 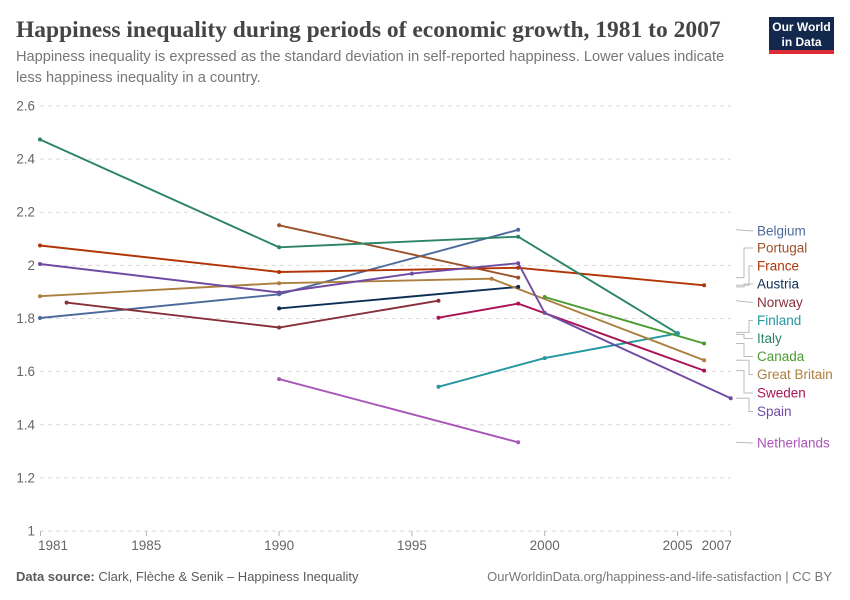 I want to click on svg-text: 1, so click(x=31, y=531).